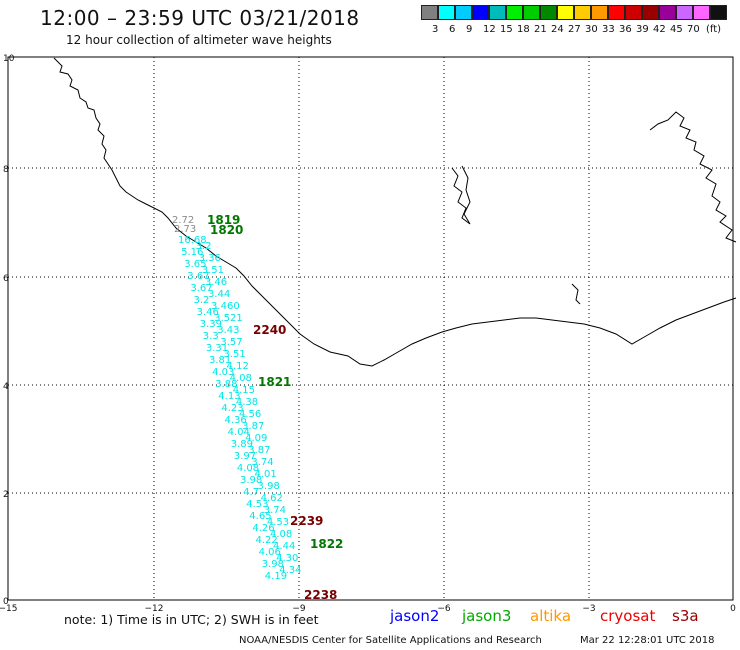 Image resolution: width=740 pixels, height=650 pixels. Describe the element at coordinates (232, 408) in the screenshot. I see `swh-value: 4.23` at that location.